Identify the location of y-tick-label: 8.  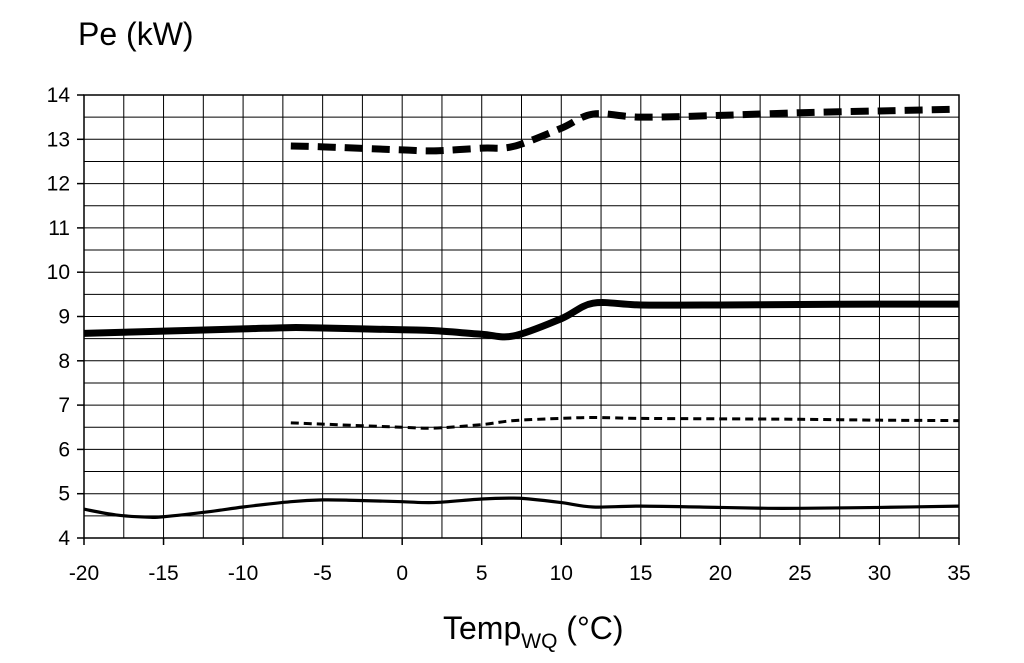
(64, 361).